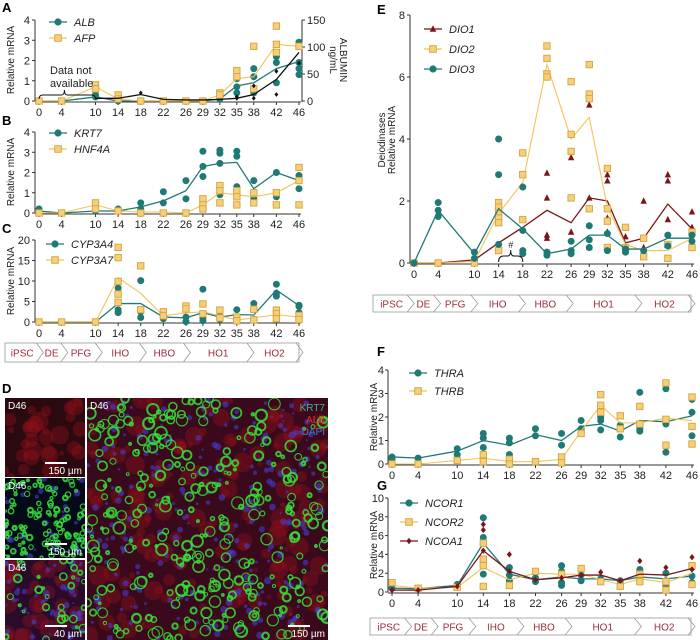  What do you see at coordinates (414, 275) in the screenshot?
I see `x-tick-label: 0` at bounding box center [414, 275].